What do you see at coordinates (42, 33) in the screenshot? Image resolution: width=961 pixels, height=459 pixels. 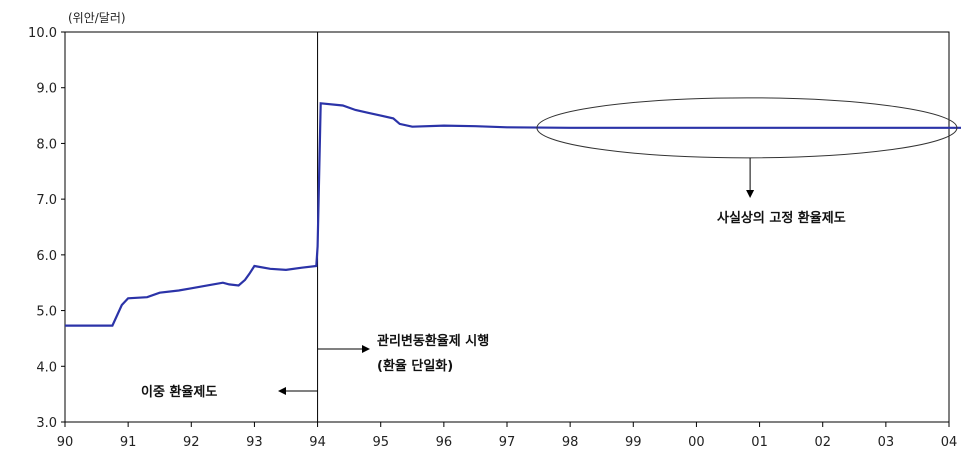 I see `y-tick-label: 10.0` at bounding box center [42, 33].